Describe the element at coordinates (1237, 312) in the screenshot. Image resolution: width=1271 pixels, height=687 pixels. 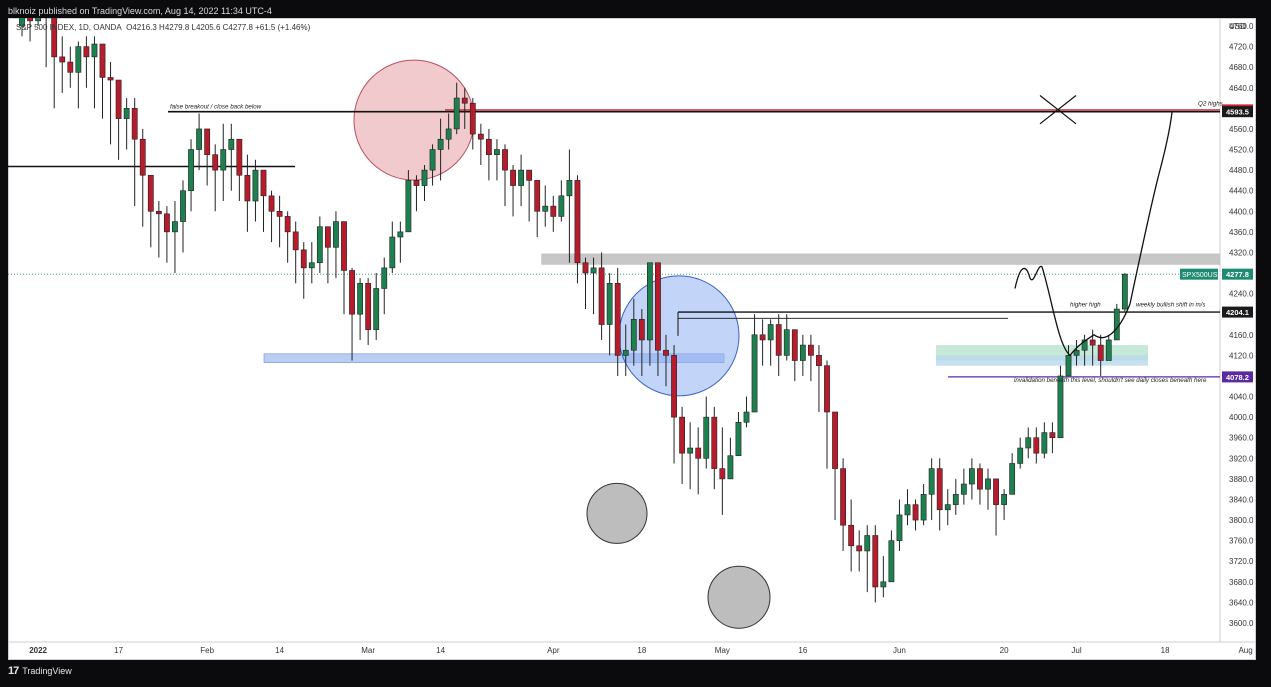
I see `price-tag-label: 4204.1` at that location.